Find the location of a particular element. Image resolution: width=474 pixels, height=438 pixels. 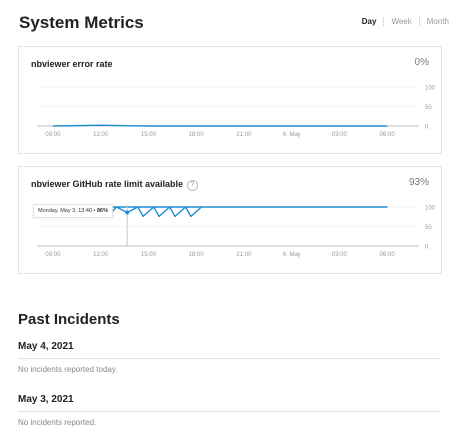

incident-day: May 4, 2021 No incidents reported today. is located at coordinates (229, 357).